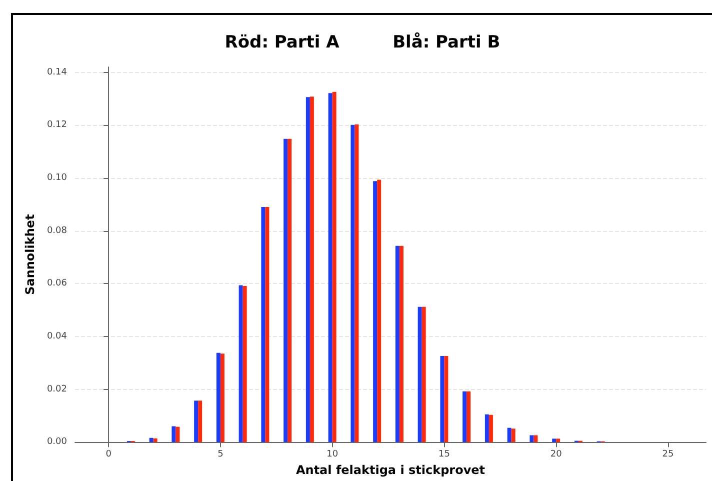 This screenshot has height=481, width=712. What do you see at coordinates (332, 455) in the screenshot?
I see `x-tick-label: 10` at bounding box center [332, 455].